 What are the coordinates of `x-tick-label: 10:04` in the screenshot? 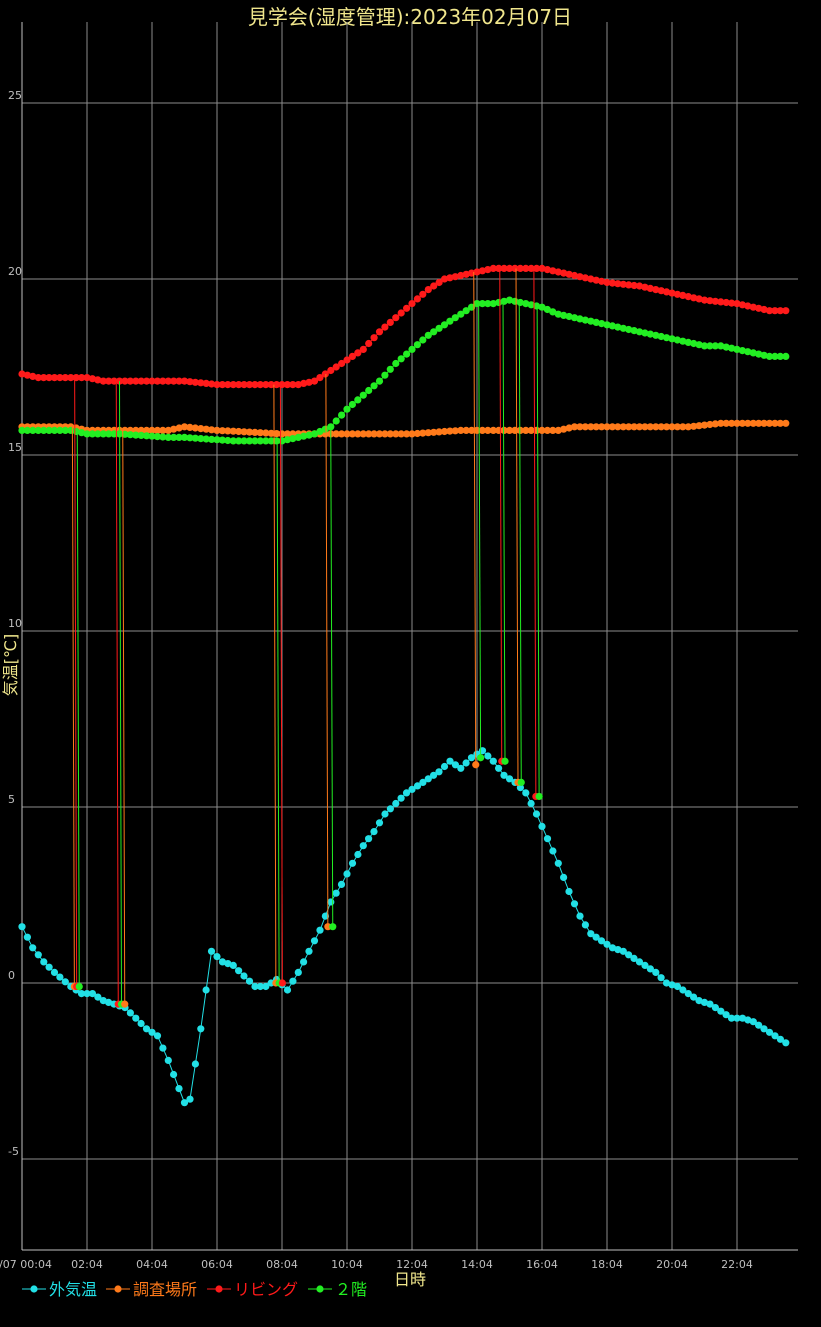 It's located at (347, 1264).